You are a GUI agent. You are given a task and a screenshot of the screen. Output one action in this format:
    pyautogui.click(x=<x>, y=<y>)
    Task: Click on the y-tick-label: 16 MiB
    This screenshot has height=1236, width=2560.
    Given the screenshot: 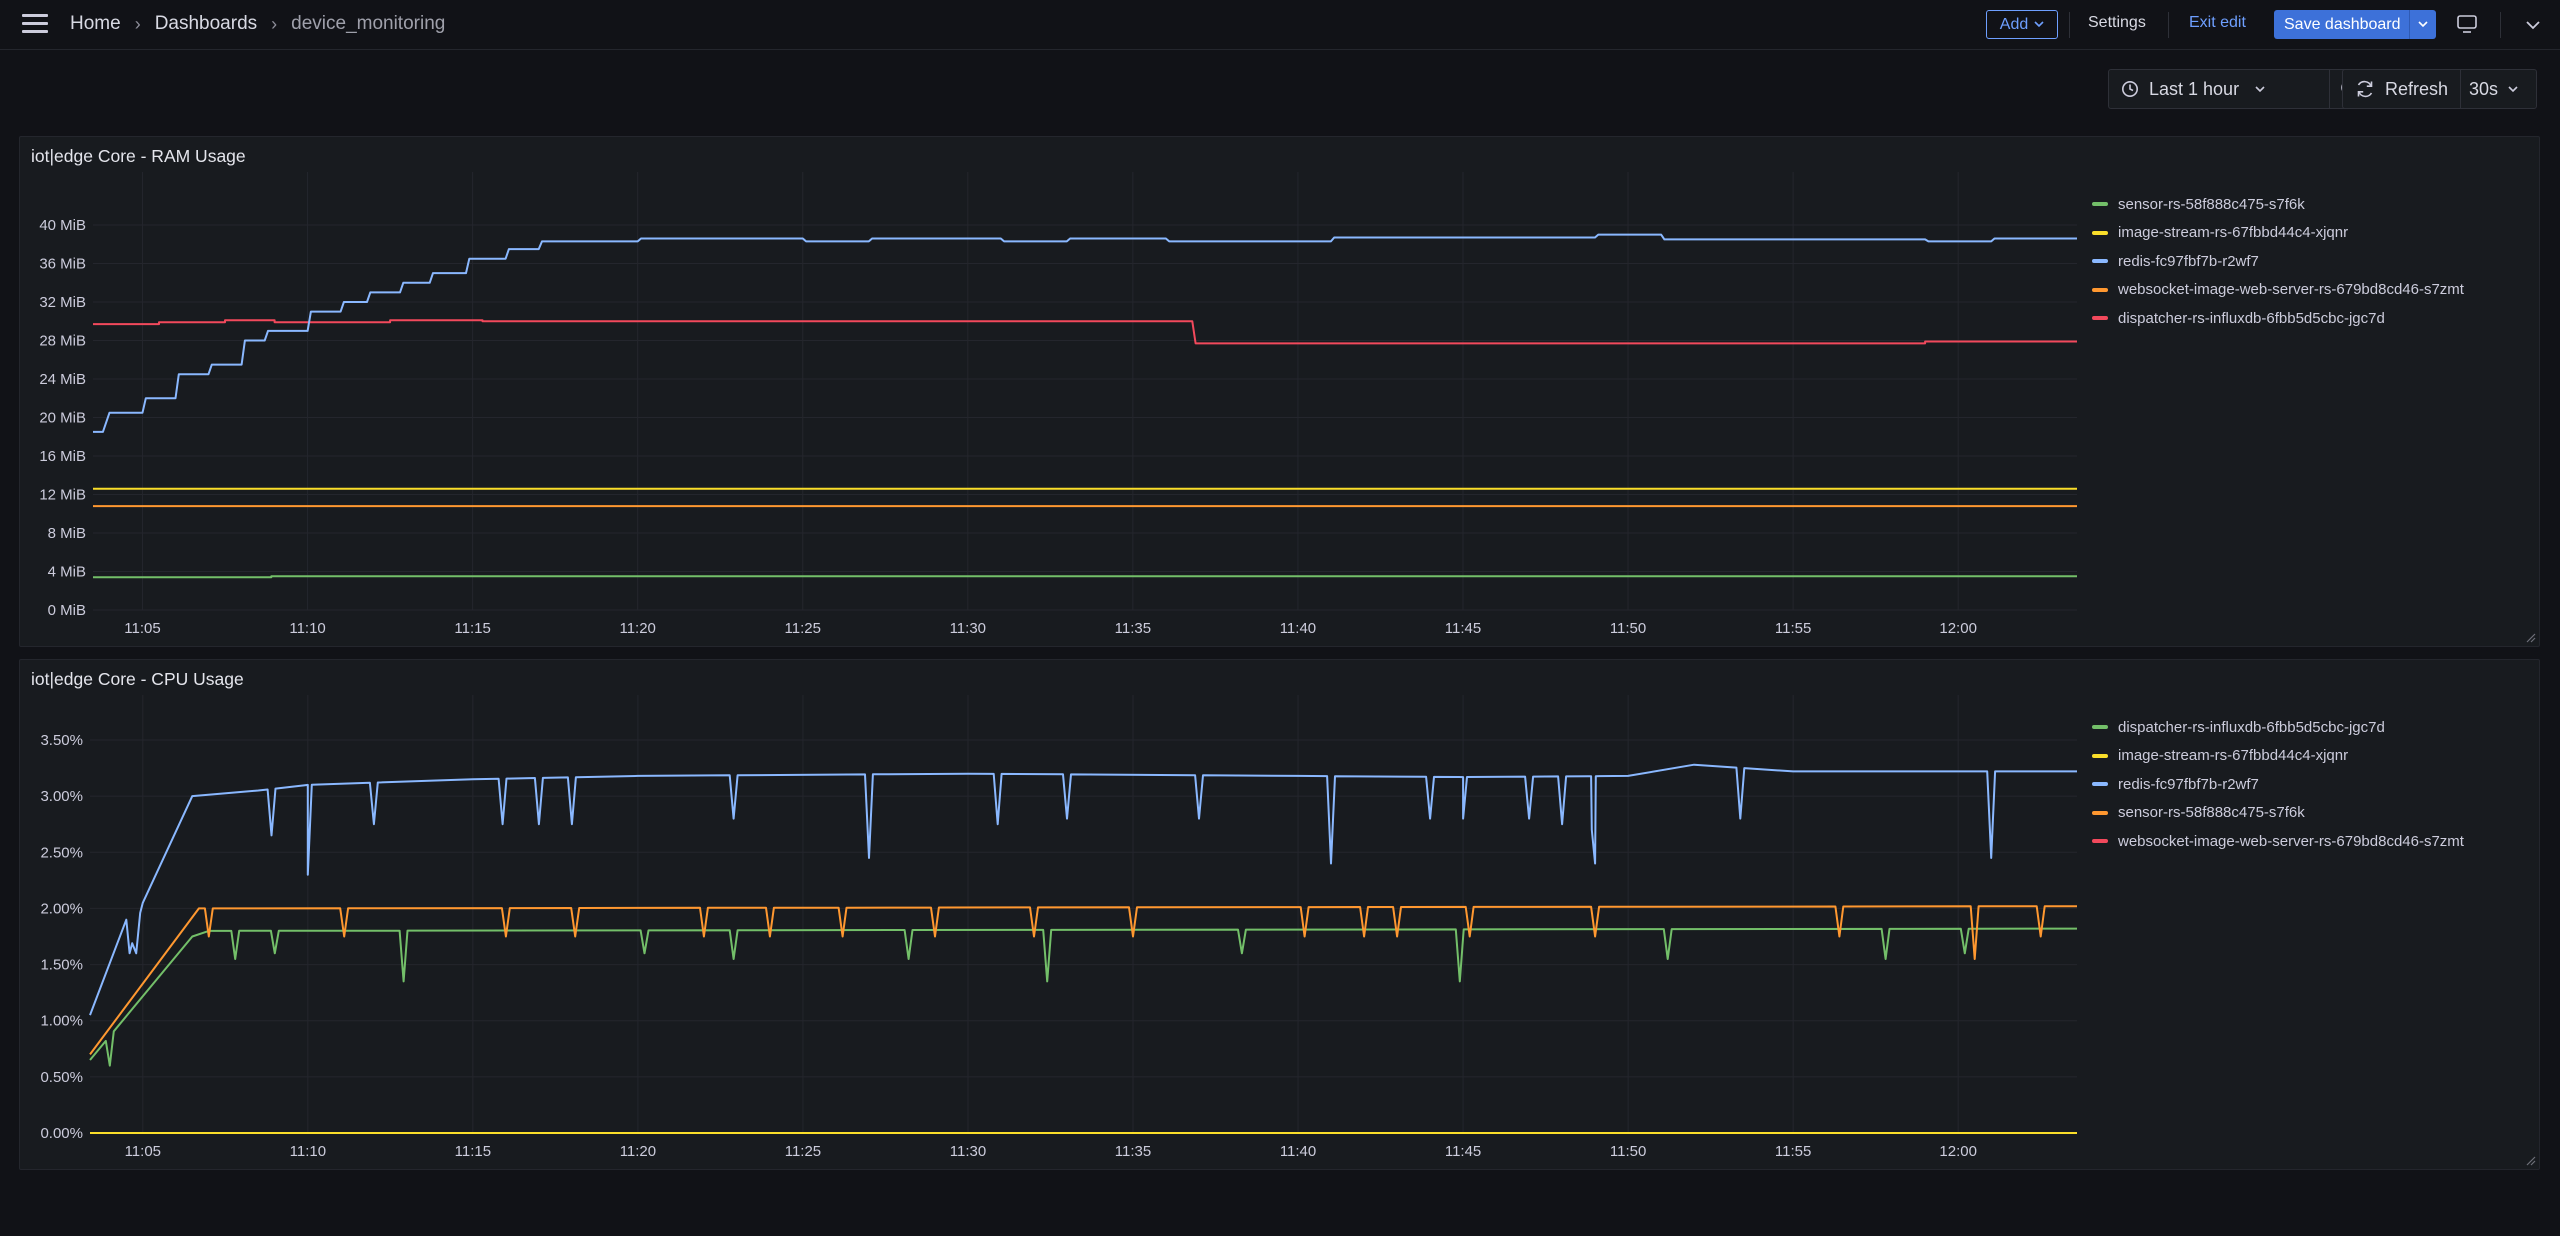 What is the action you would take?
    pyautogui.click(x=62, y=456)
    